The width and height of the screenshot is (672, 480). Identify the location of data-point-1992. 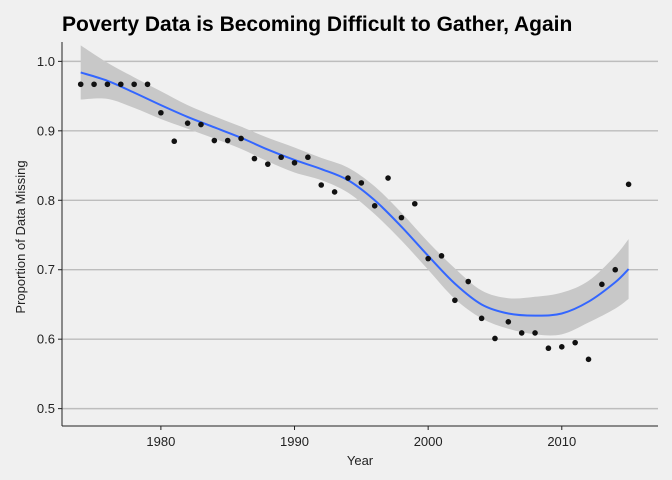
(321, 185).